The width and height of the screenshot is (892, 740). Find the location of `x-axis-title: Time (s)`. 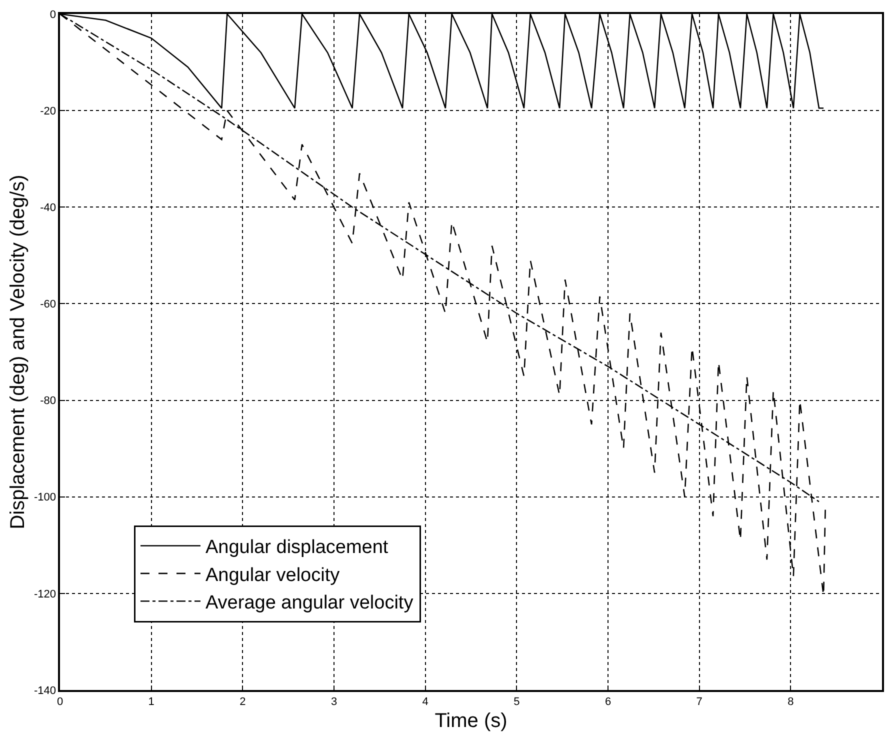

x-axis-title: Time (s) is located at coordinates (471, 721).